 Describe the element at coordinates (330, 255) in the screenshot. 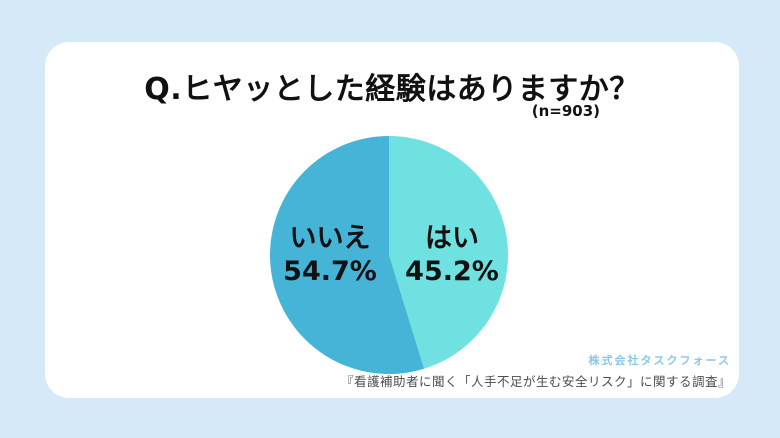

I see `pie-label-no: いいえ 54.7%` at that location.